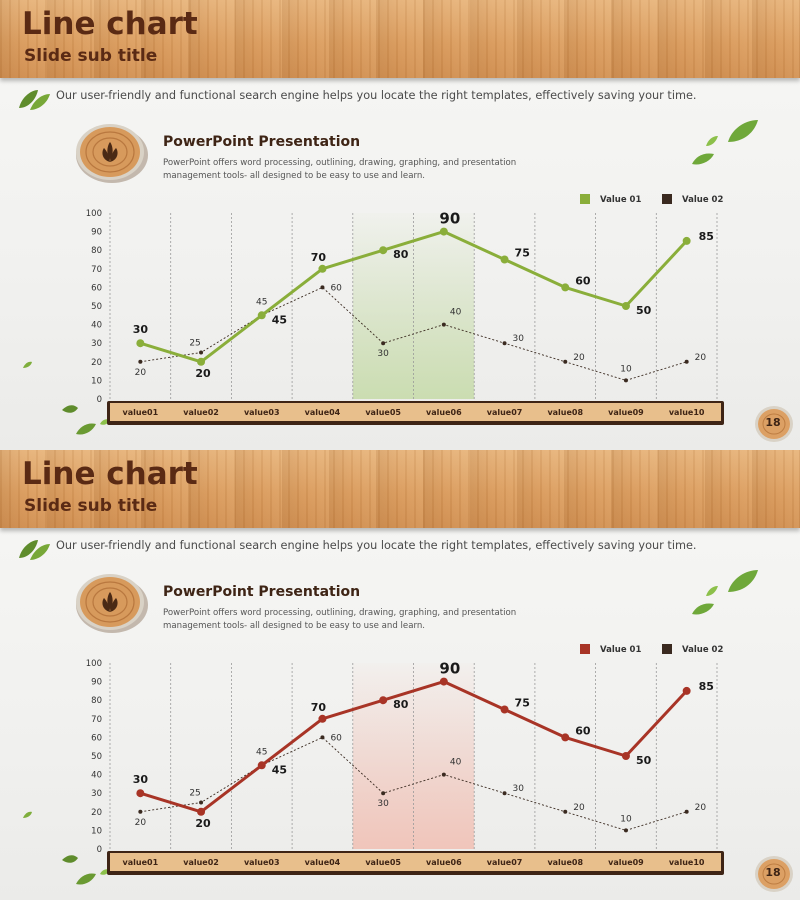  What do you see at coordinates (110, 24) in the screenshot?
I see `slide-title: Line chart` at bounding box center [110, 24].